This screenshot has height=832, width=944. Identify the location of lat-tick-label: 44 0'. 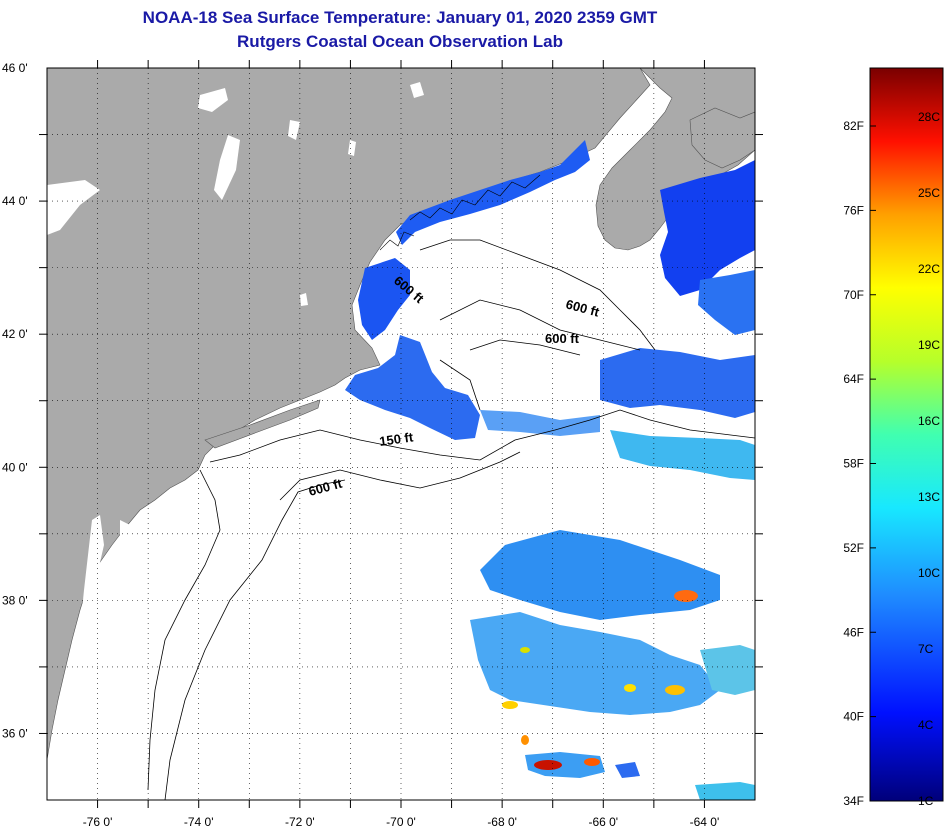
(15, 201).